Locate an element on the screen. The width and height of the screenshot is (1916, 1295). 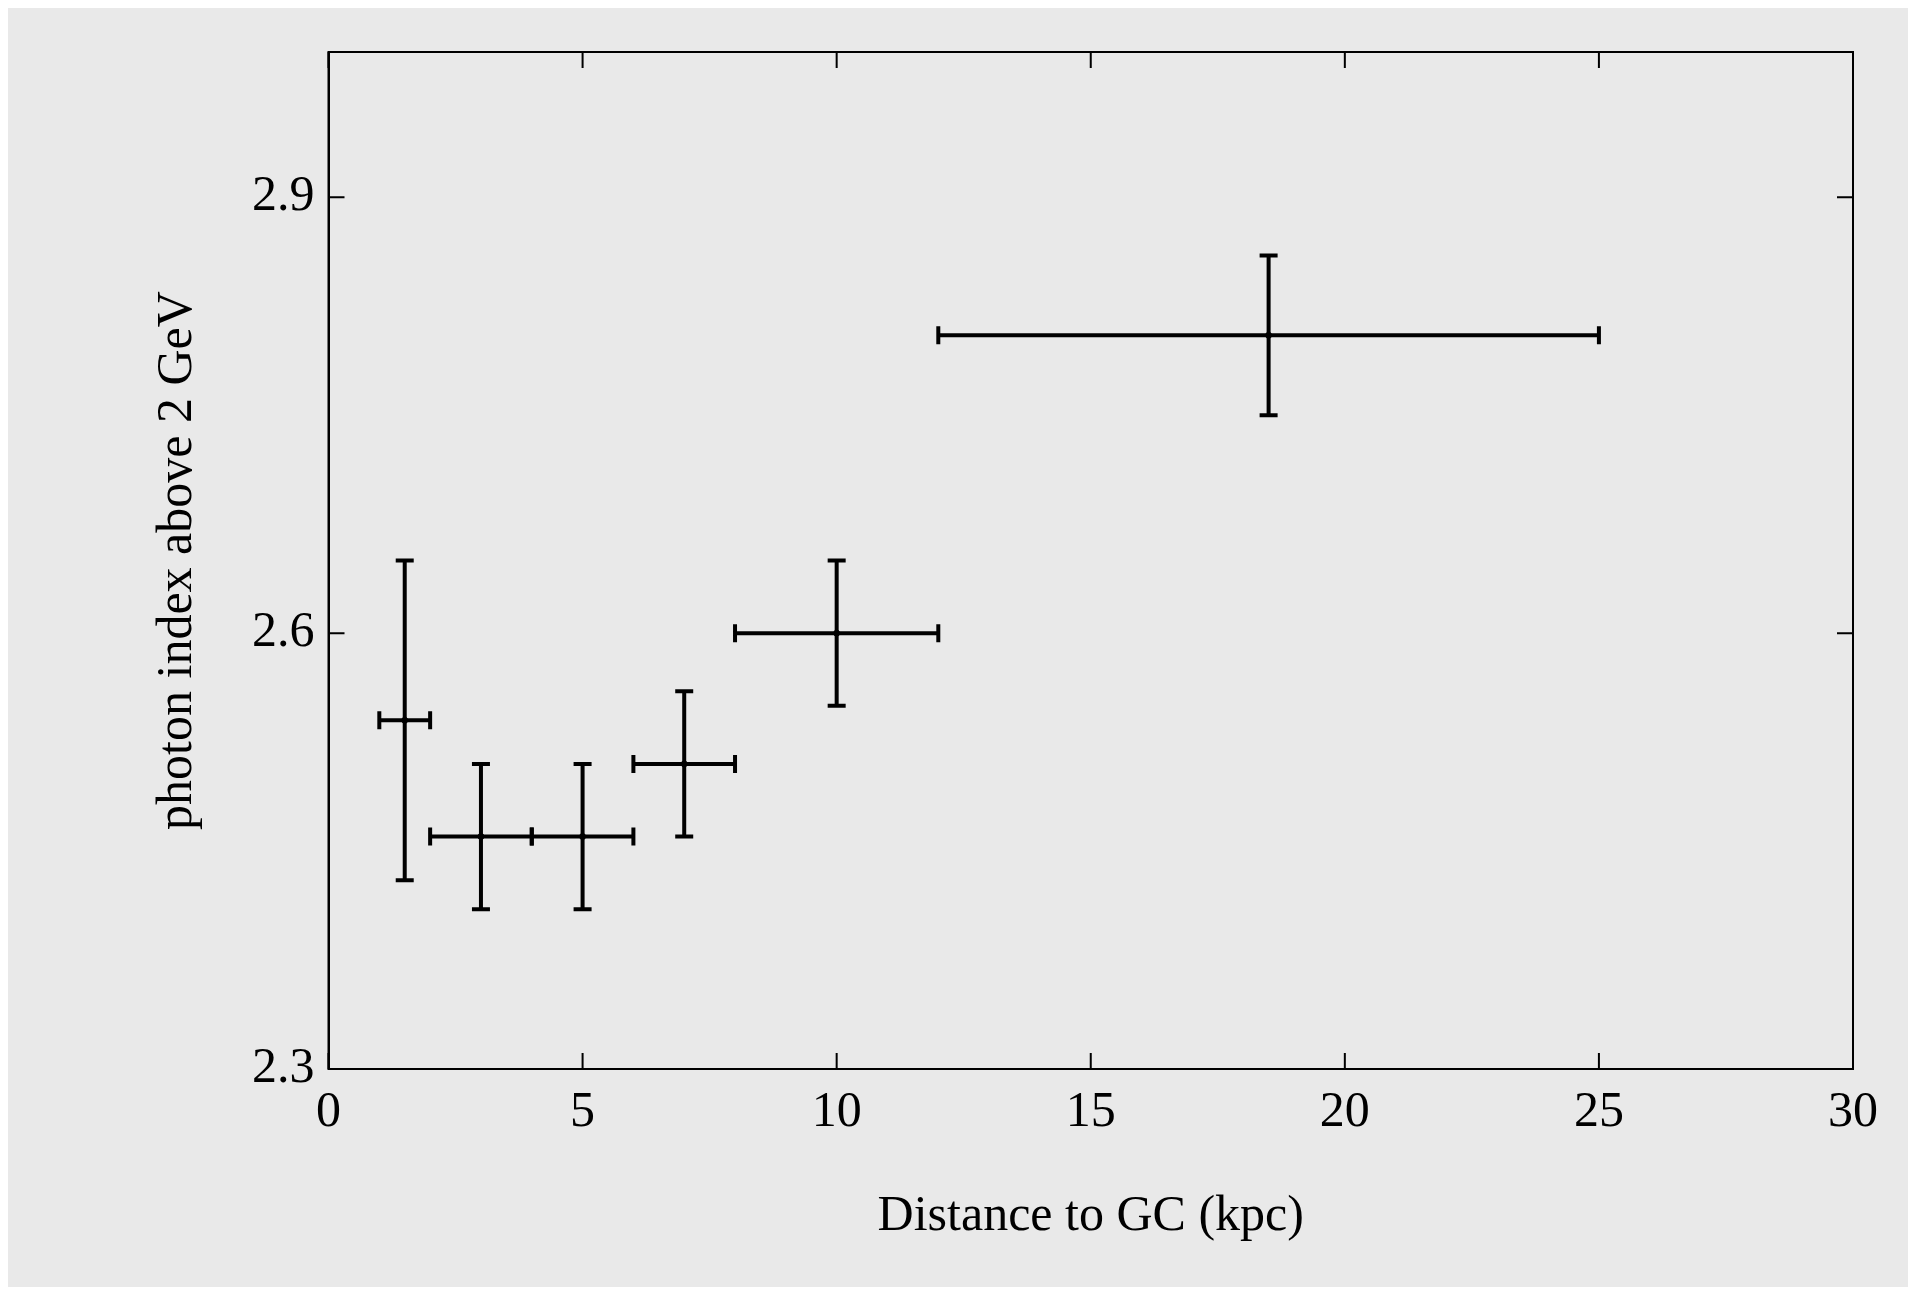
x-tick-label: 15 is located at coordinates (1090, 1109).